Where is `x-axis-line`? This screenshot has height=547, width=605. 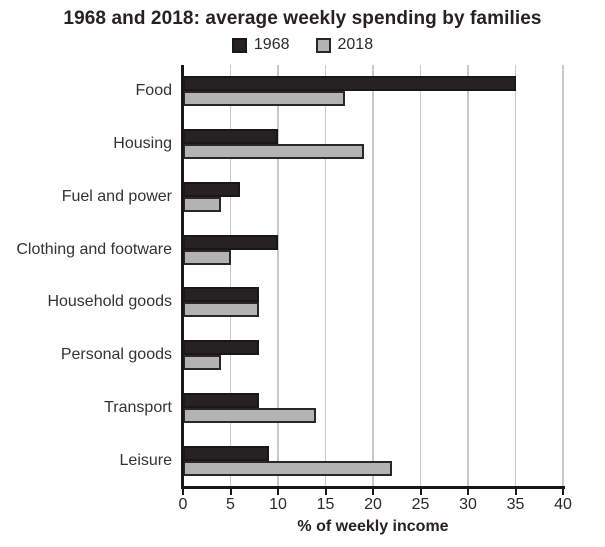
x-axis-line is located at coordinates (373, 487).